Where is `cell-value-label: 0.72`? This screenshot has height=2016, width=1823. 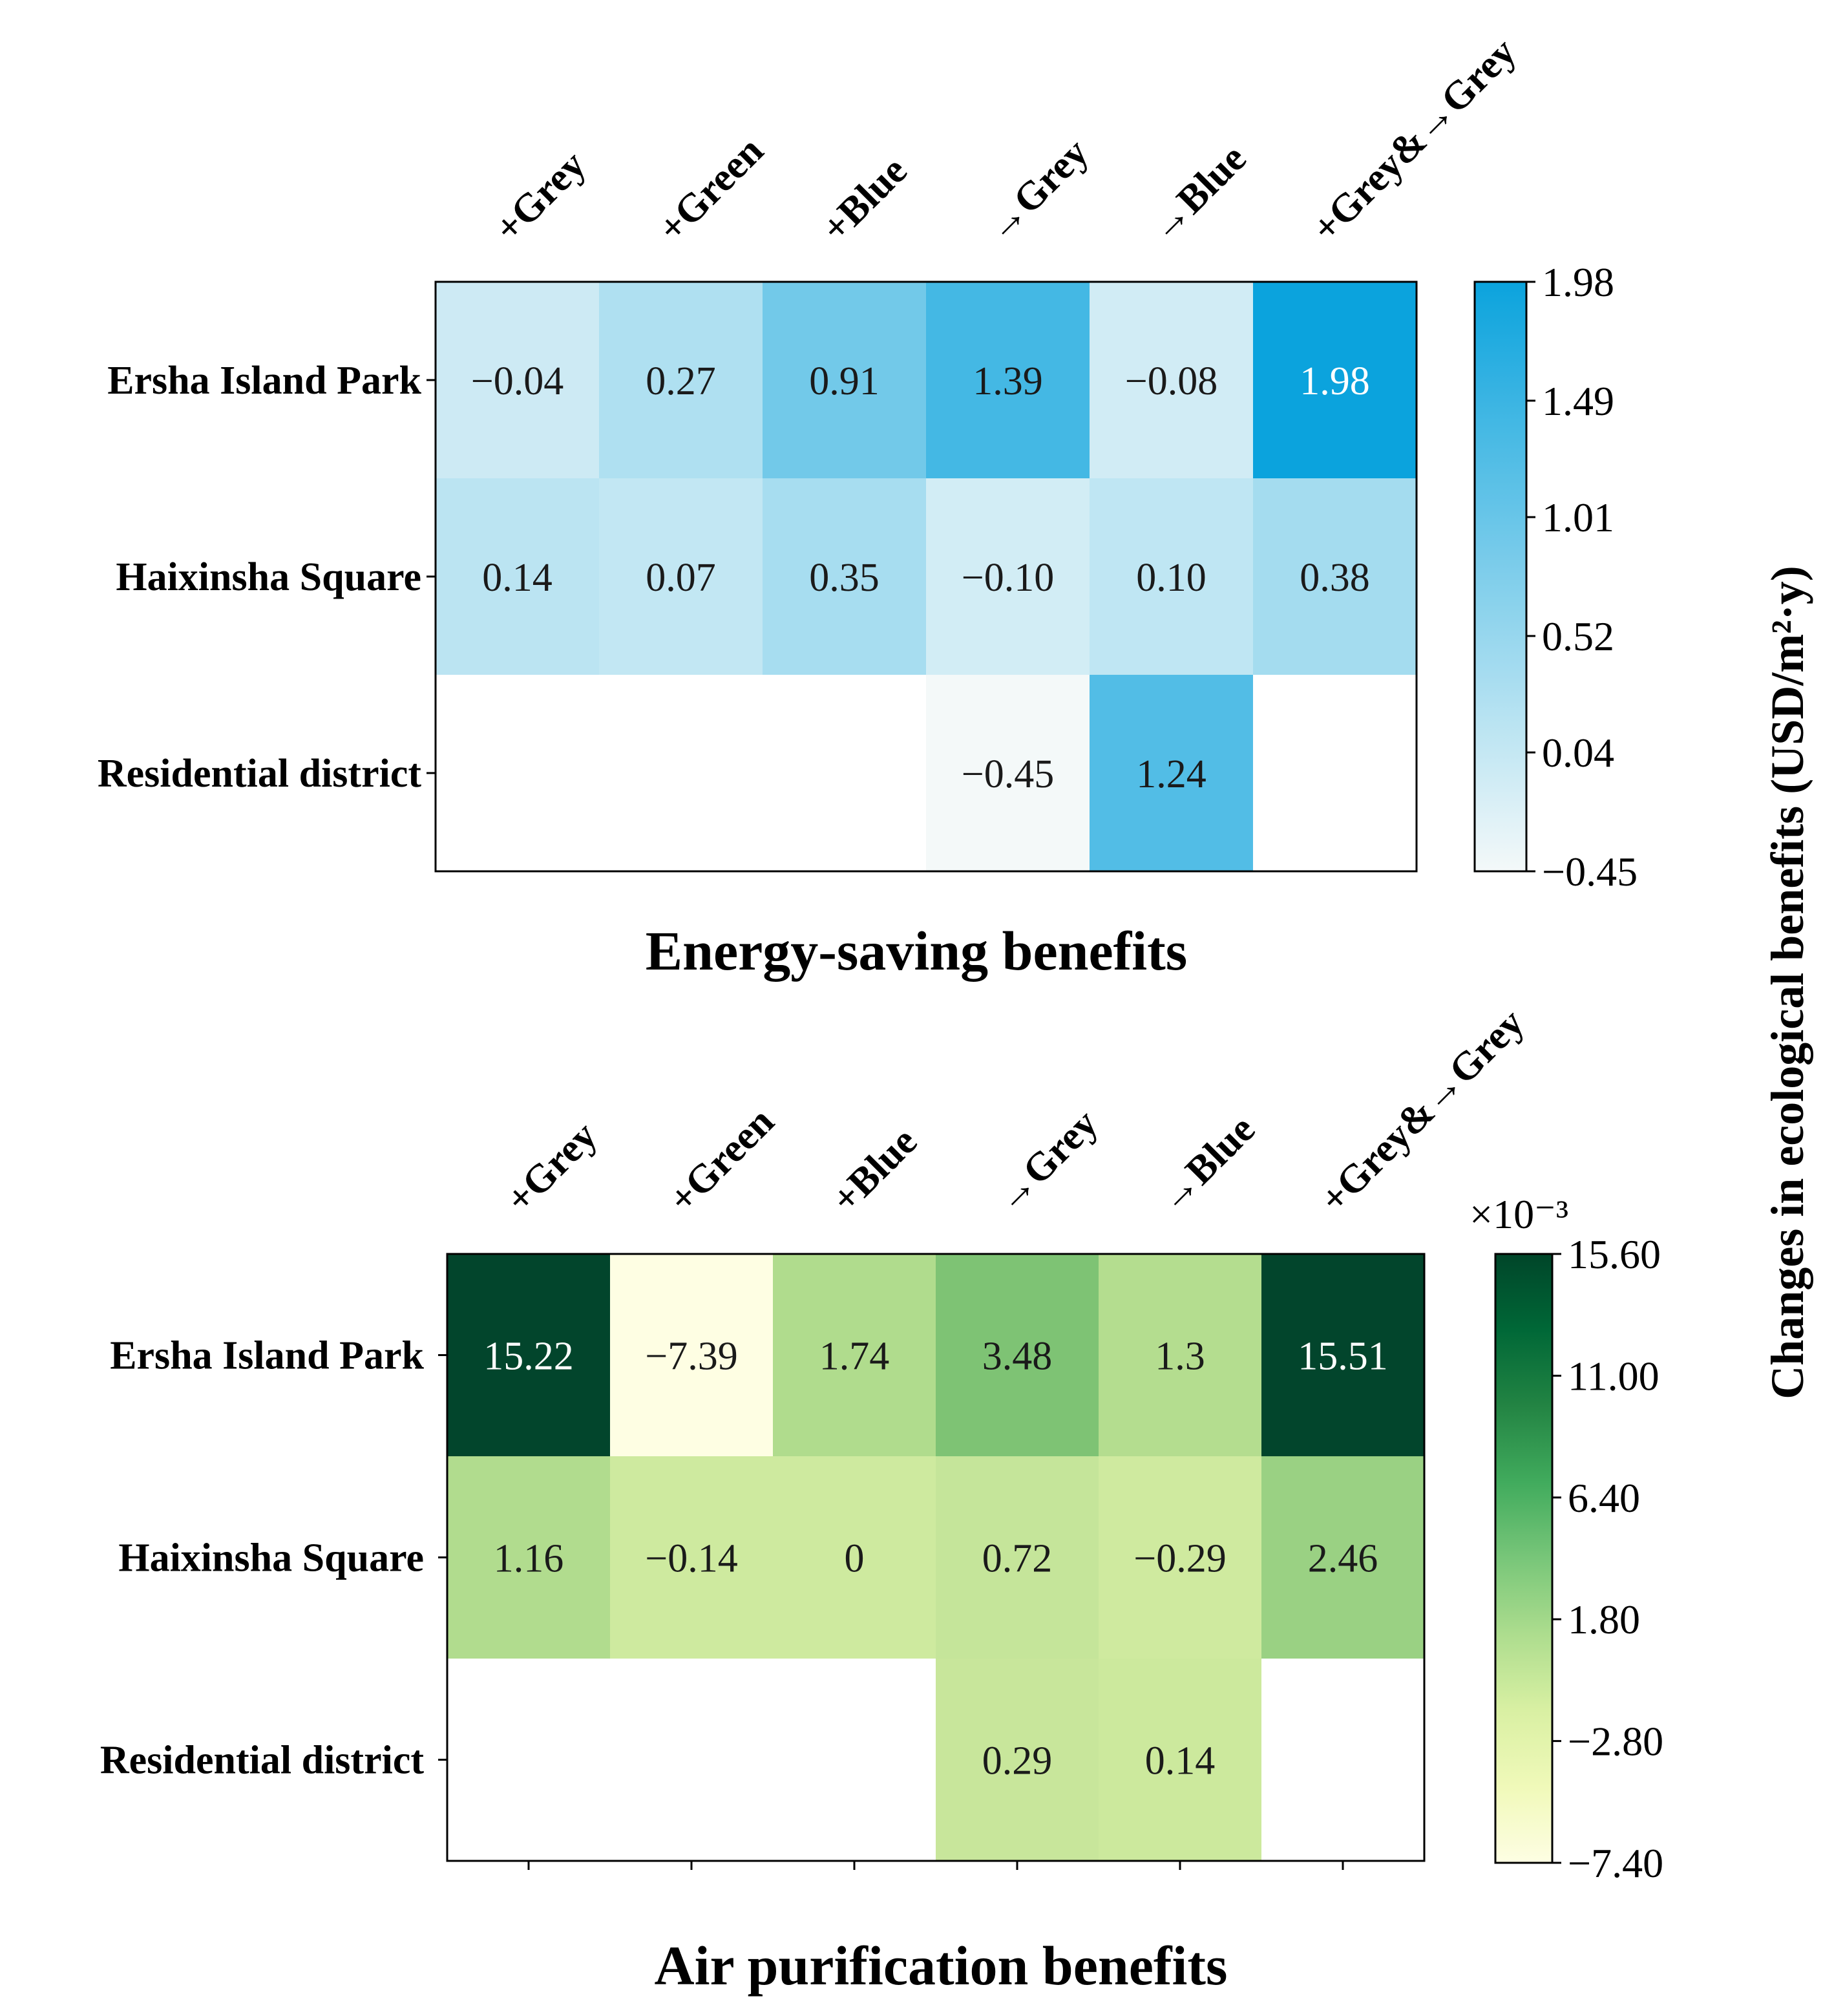 cell-value-label: 0.72 is located at coordinates (1017, 1559).